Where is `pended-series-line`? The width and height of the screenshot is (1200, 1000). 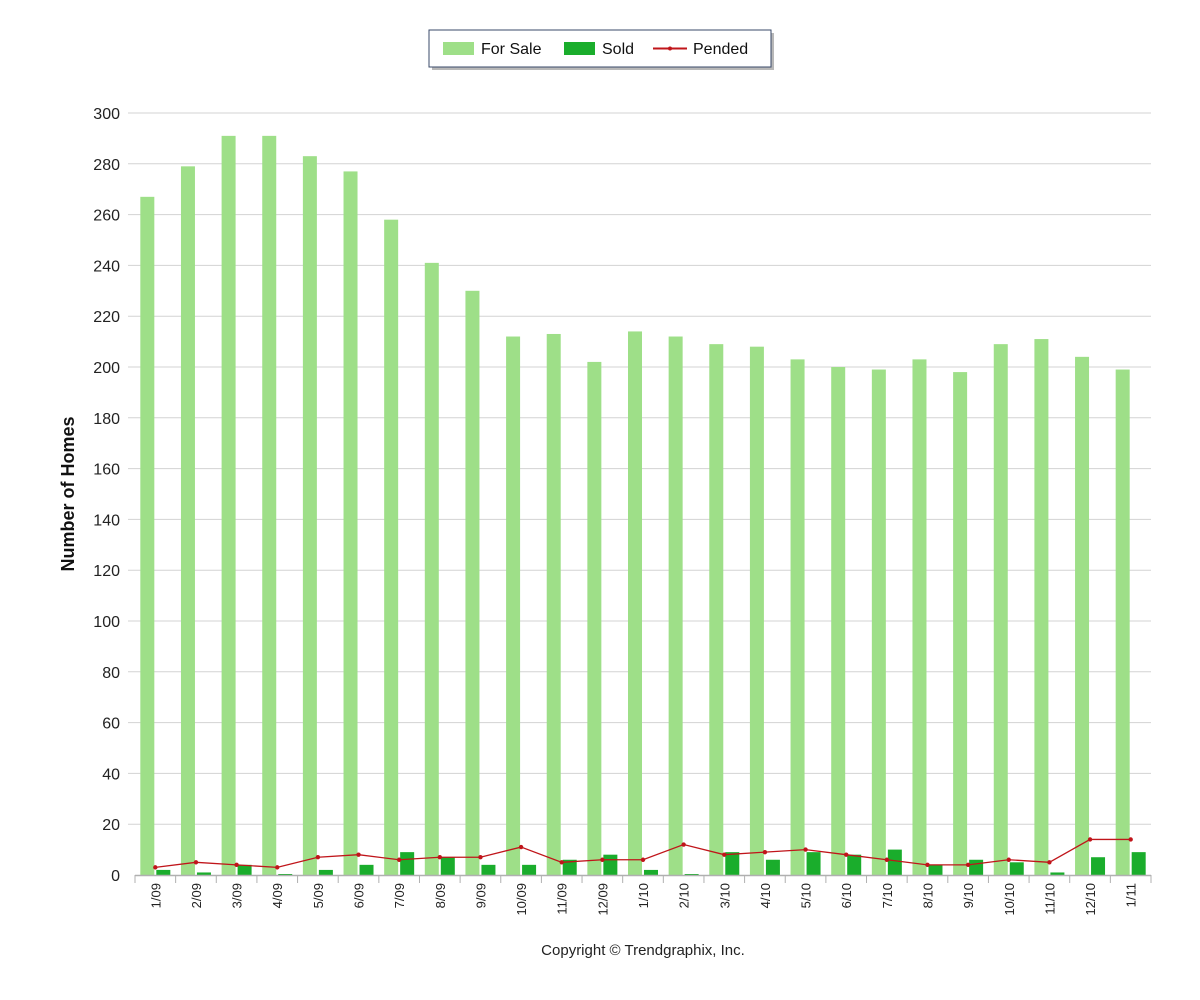 pended-series-line is located at coordinates (643, 853).